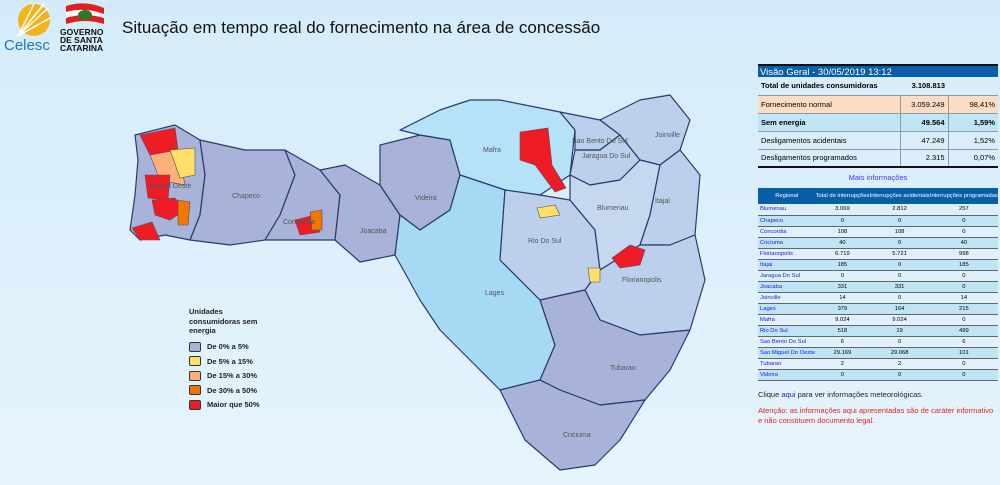 The image size is (1000, 485). Describe the element at coordinates (878, 276) in the screenshot. I see `table-row: Jaragua Do Sul 0 0 0` at that location.